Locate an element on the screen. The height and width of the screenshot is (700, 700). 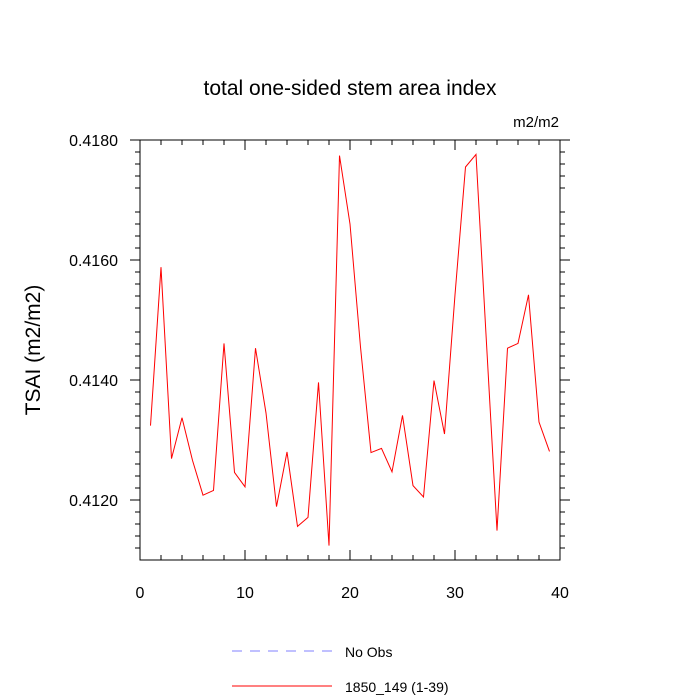
y-tick-label: 0.4140 is located at coordinates (93, 381).